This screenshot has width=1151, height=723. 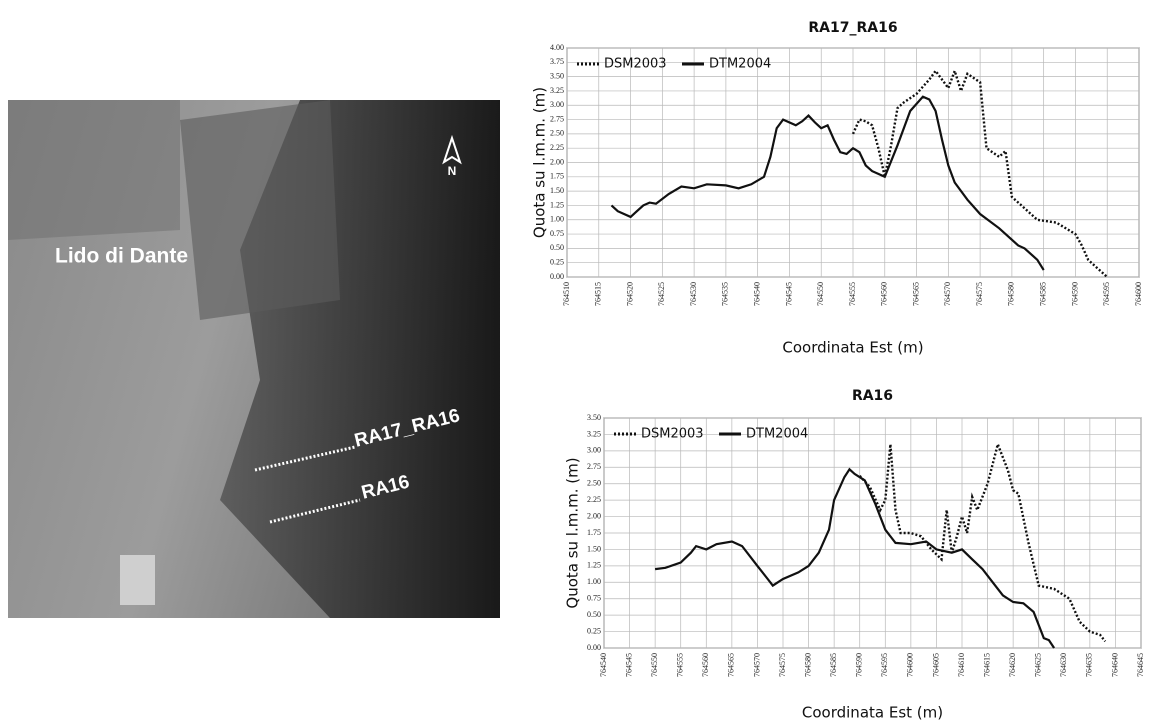 What do you see at coordinates (693, 294) in the screenshot?
I see `x-tick-label: 764530` at bounding box center [693, 294].